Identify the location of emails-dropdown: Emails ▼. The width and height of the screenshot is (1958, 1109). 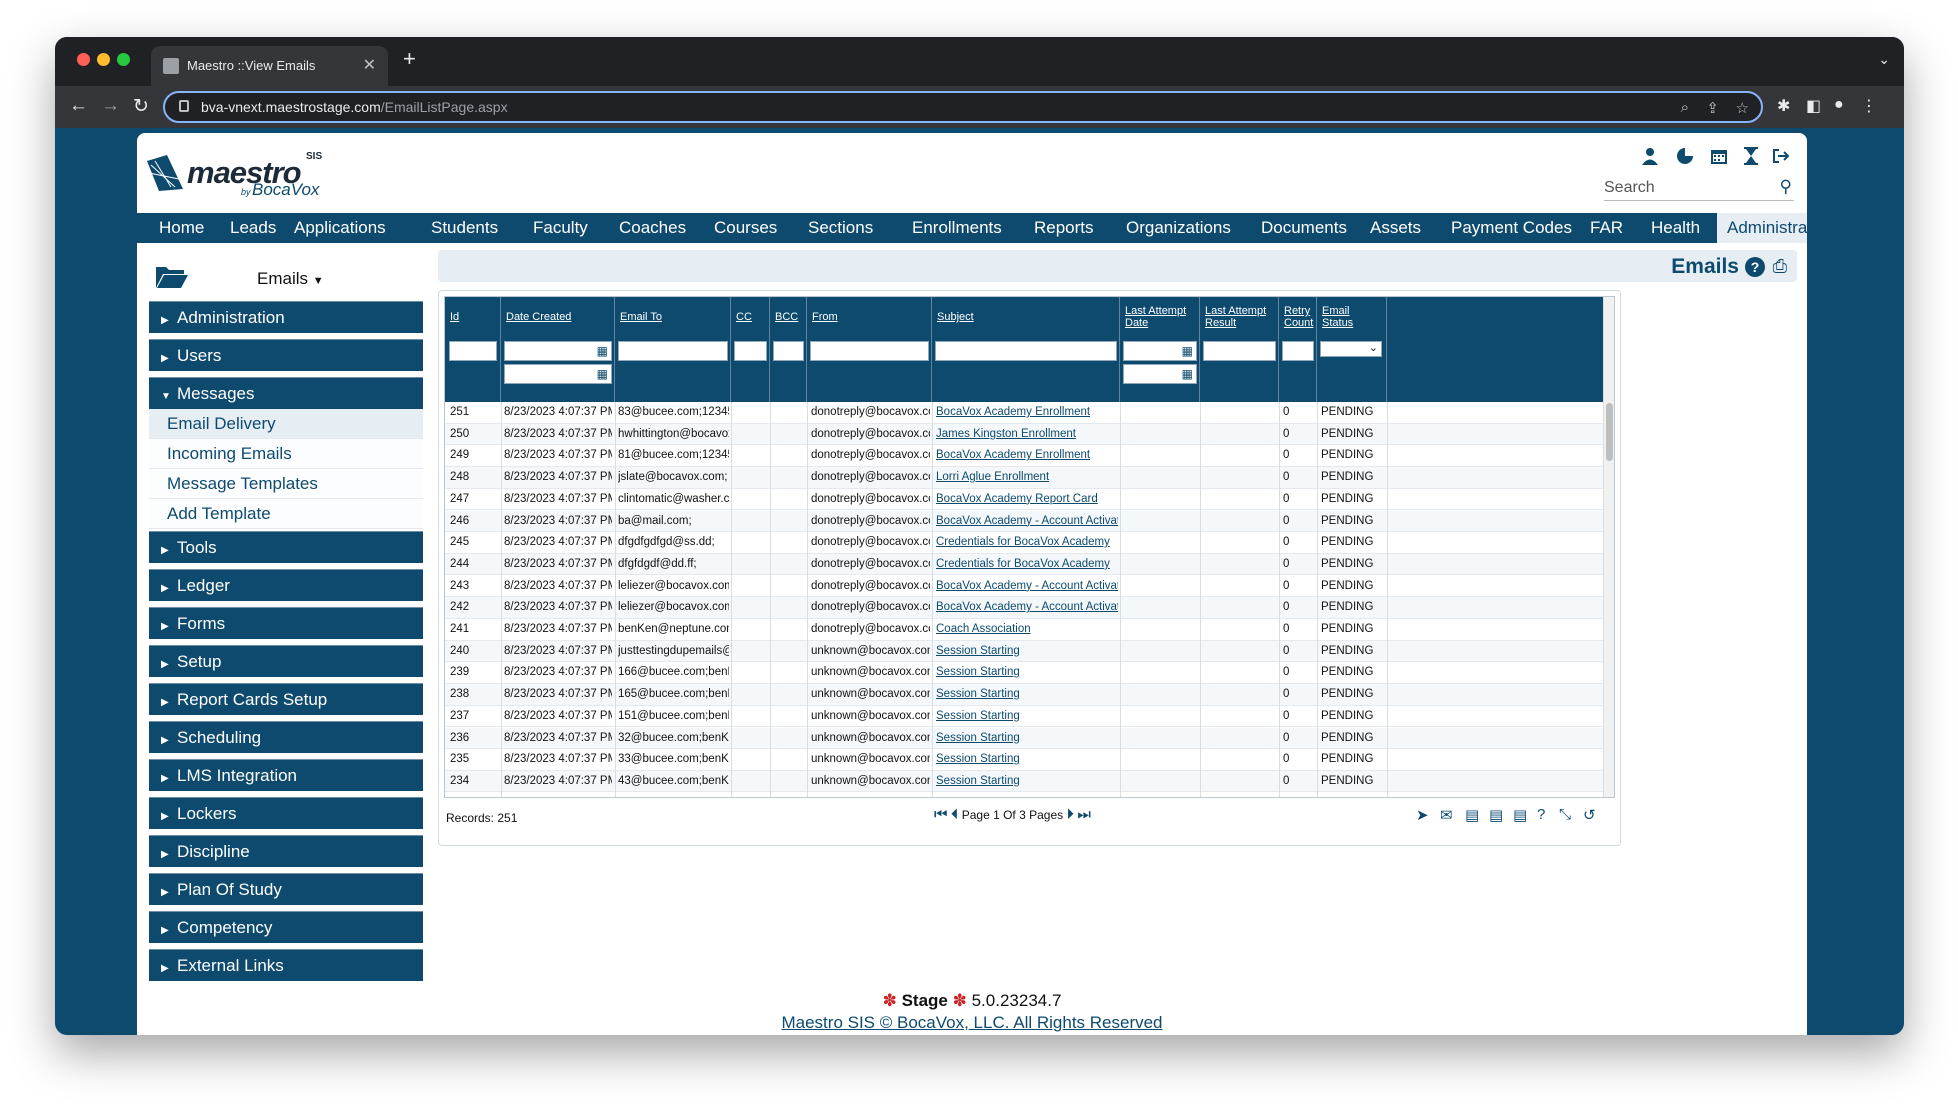
(290, 278).